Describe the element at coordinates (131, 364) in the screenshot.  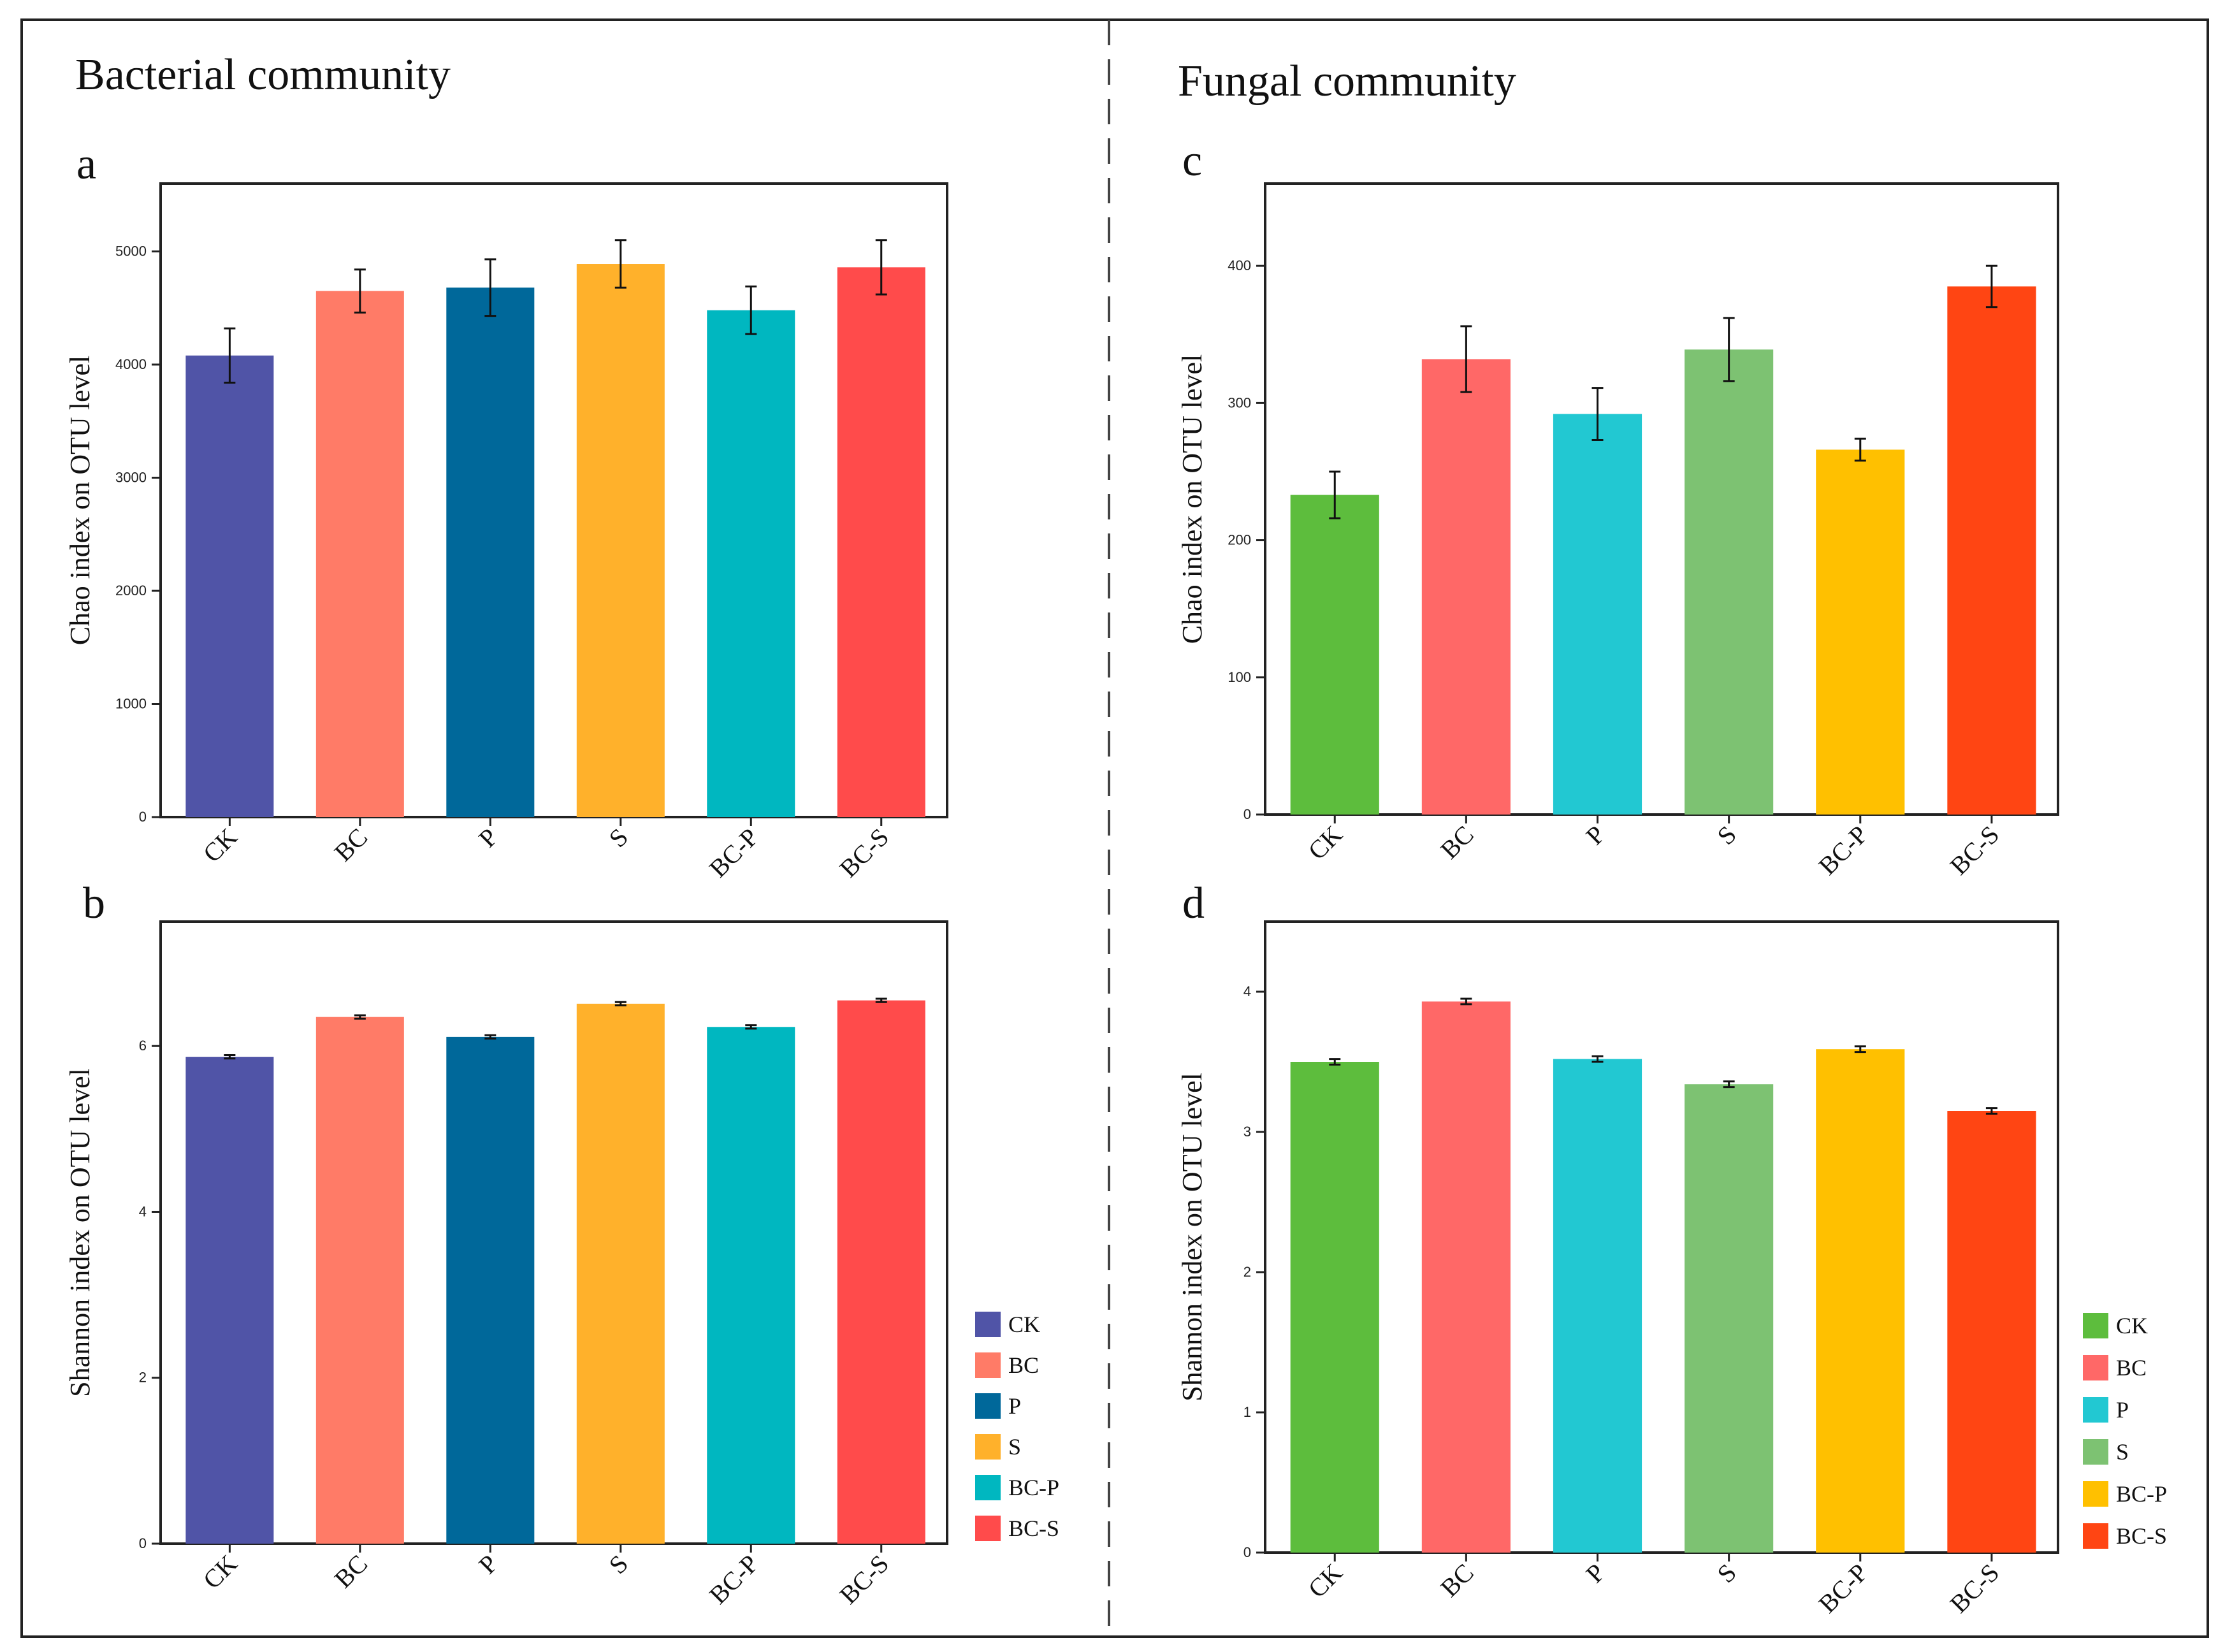
I see `y-tick-label: 4000` at that location.